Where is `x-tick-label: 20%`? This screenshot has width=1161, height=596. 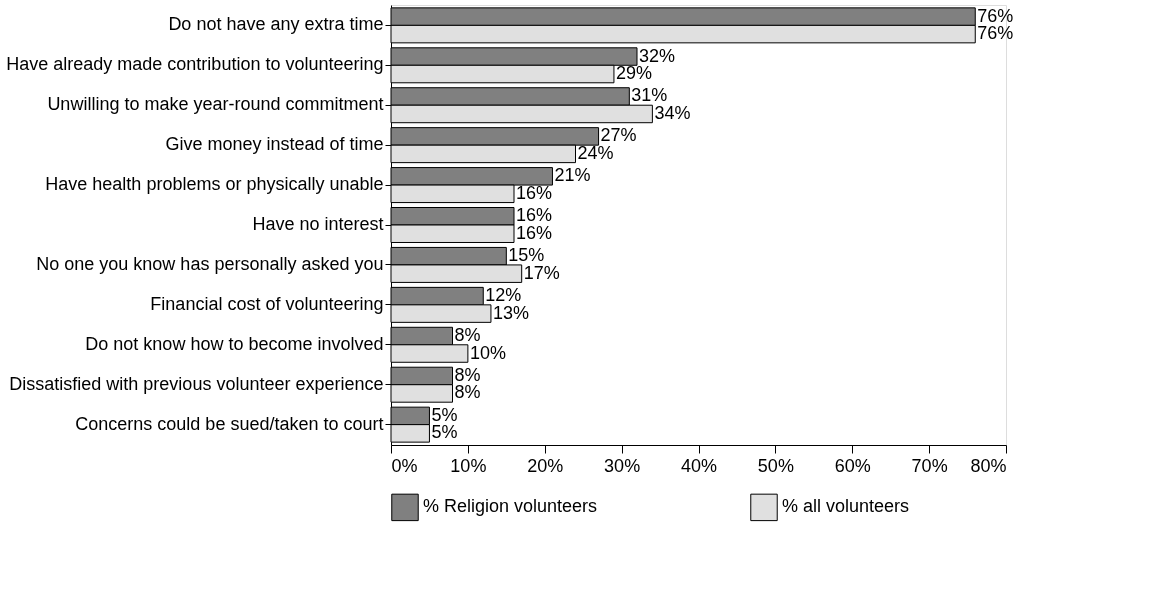
x-tick-label: 20% is located at coordinates (545, 465).